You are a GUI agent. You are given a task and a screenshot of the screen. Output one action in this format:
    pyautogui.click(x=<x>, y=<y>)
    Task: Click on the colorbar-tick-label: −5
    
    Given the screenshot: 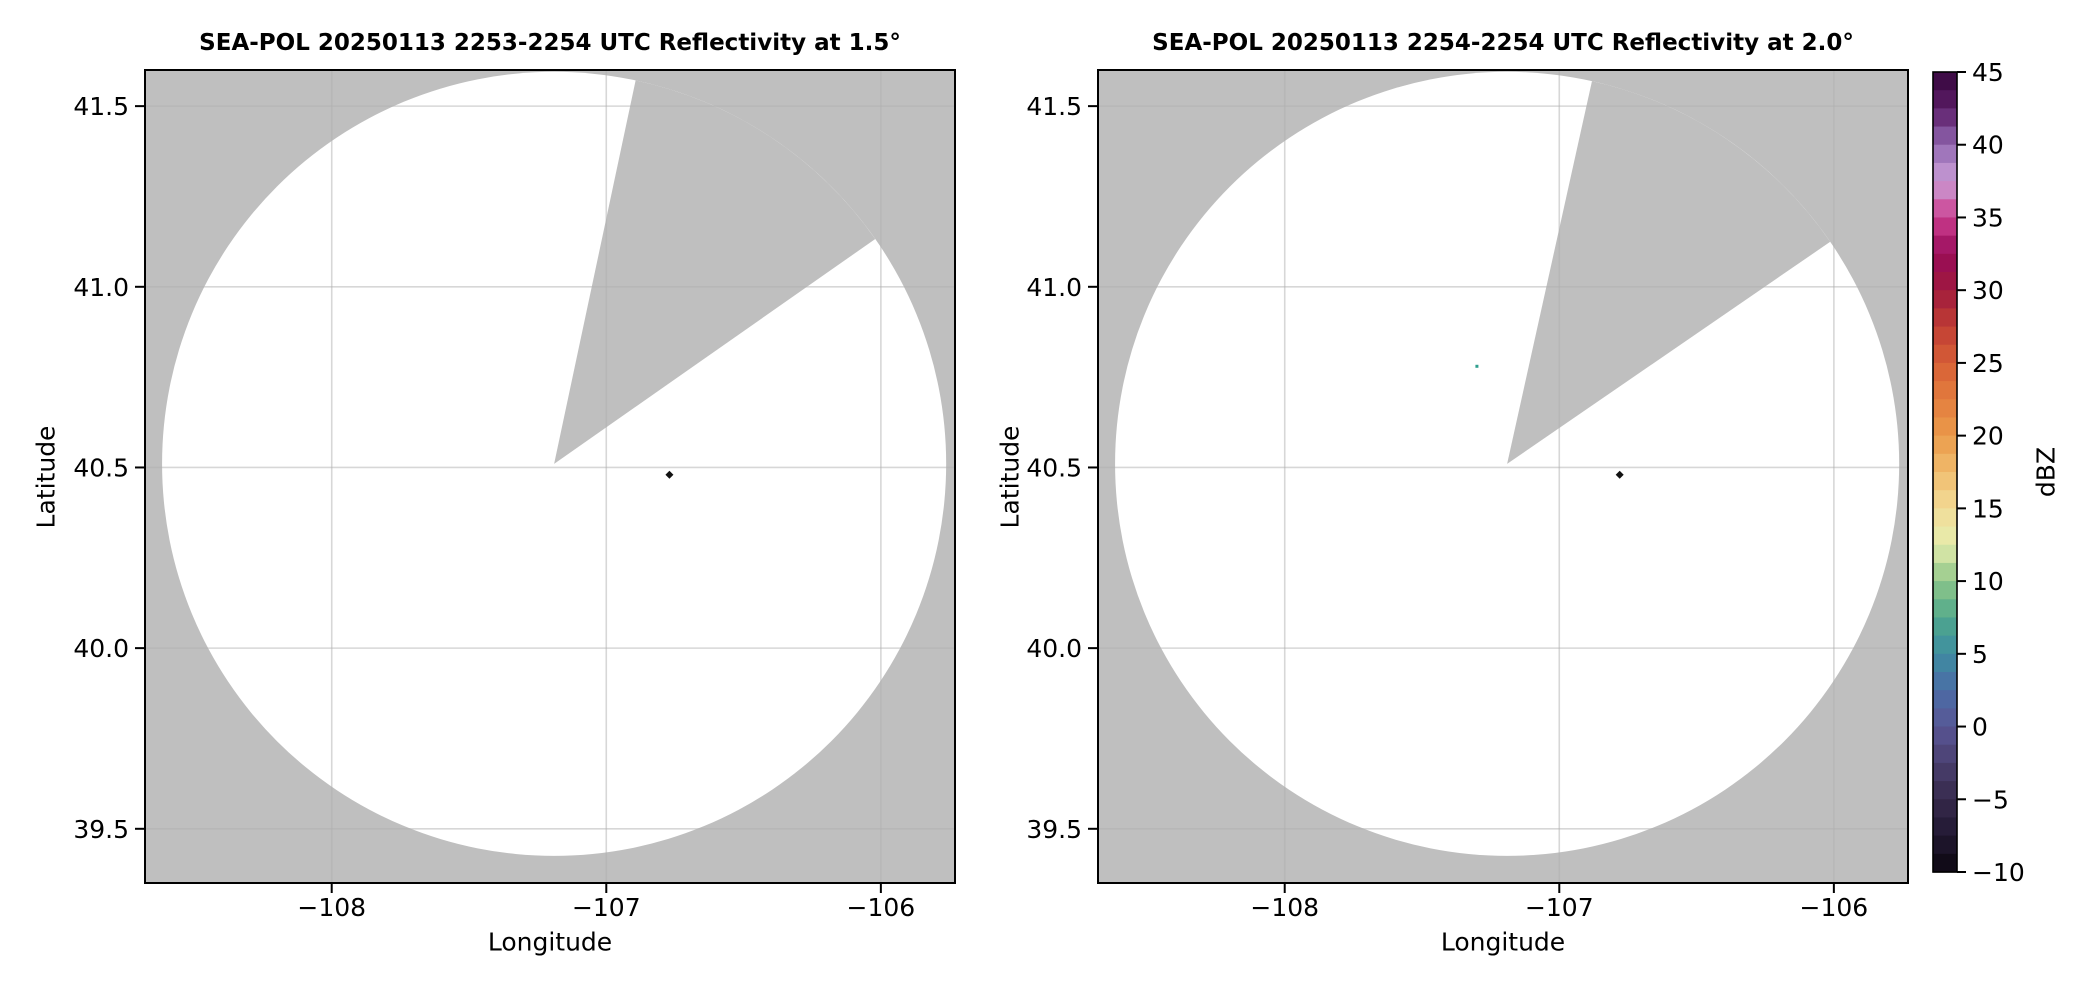 What is the action you would take?
    pyautogui.click(x=1990, y=799)
    